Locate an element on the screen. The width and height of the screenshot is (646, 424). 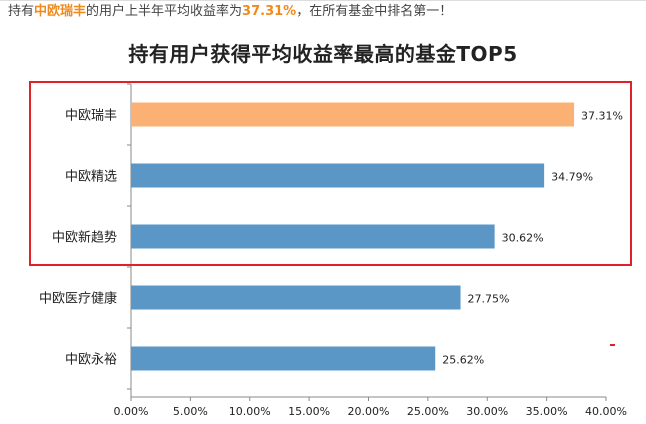
caption-line: 持有中欧瑞丰的用户上半年平均收益率为37.31%，在所有基金中排名第一！ is located at coordinates (230, 12).